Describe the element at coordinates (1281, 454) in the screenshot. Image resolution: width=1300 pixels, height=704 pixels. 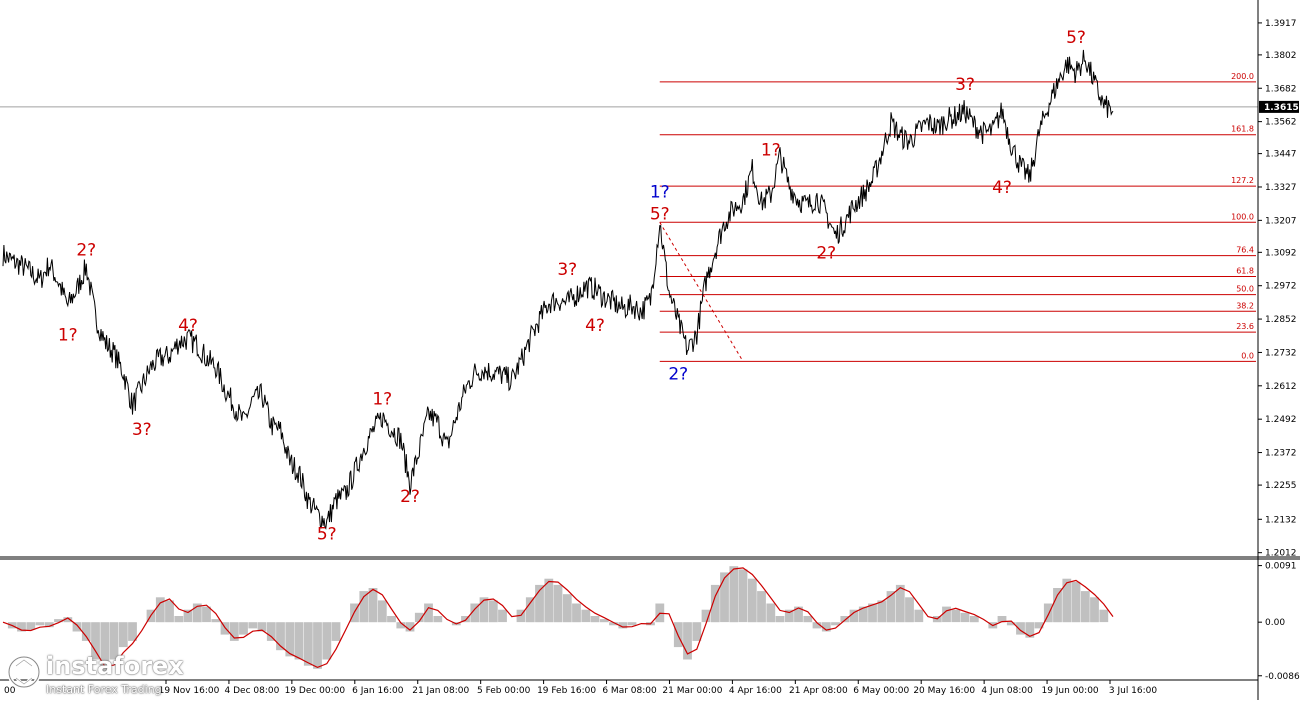
I see `y-tick-label: 1.2372` at that location.